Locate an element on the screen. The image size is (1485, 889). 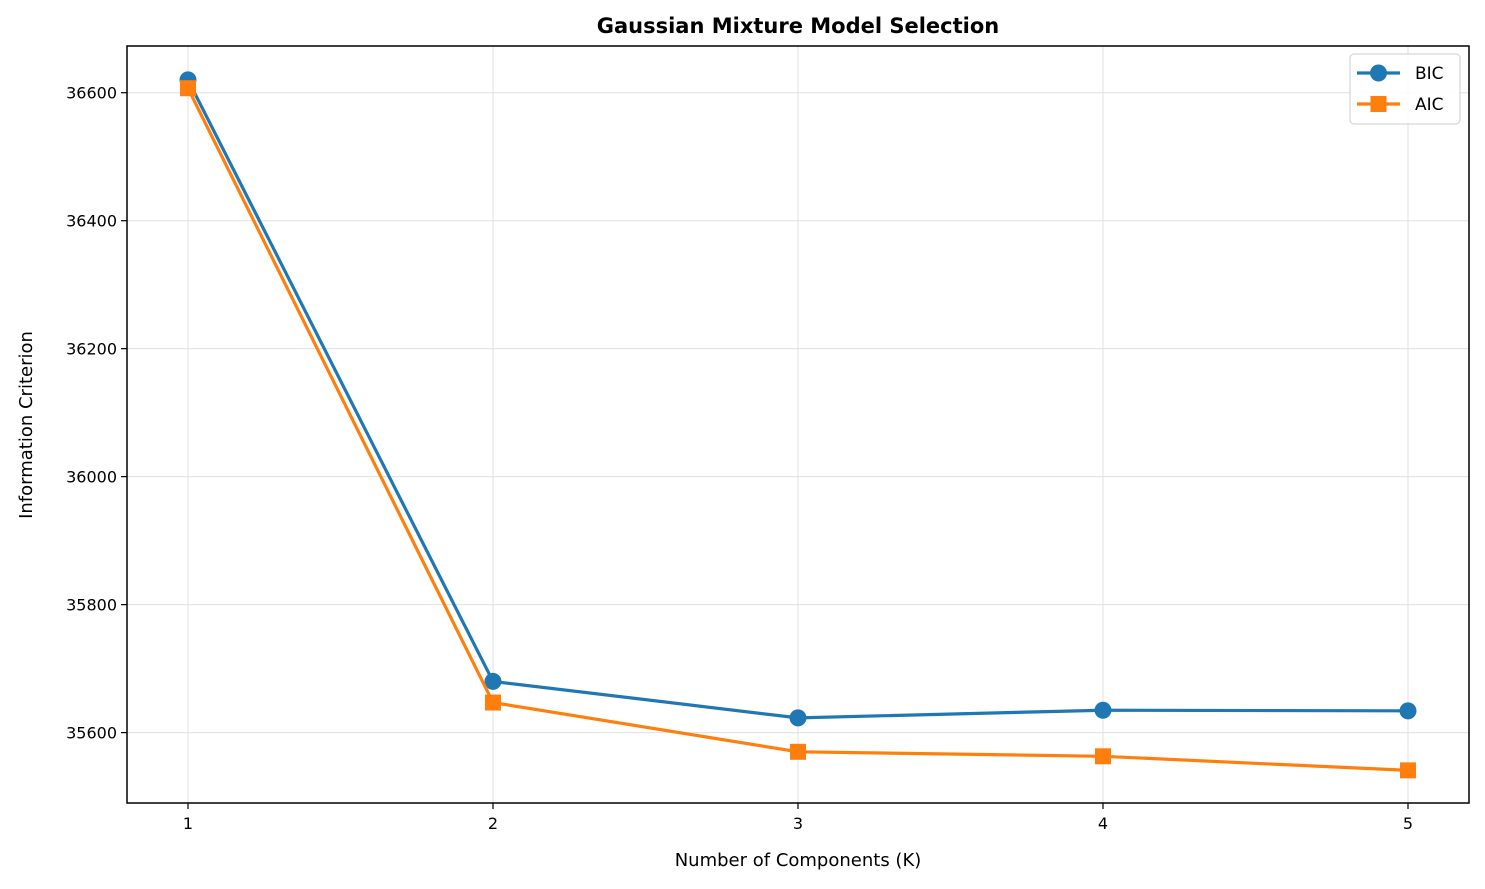
y-tick-label: 36400 is located at coordinates (91, 221).